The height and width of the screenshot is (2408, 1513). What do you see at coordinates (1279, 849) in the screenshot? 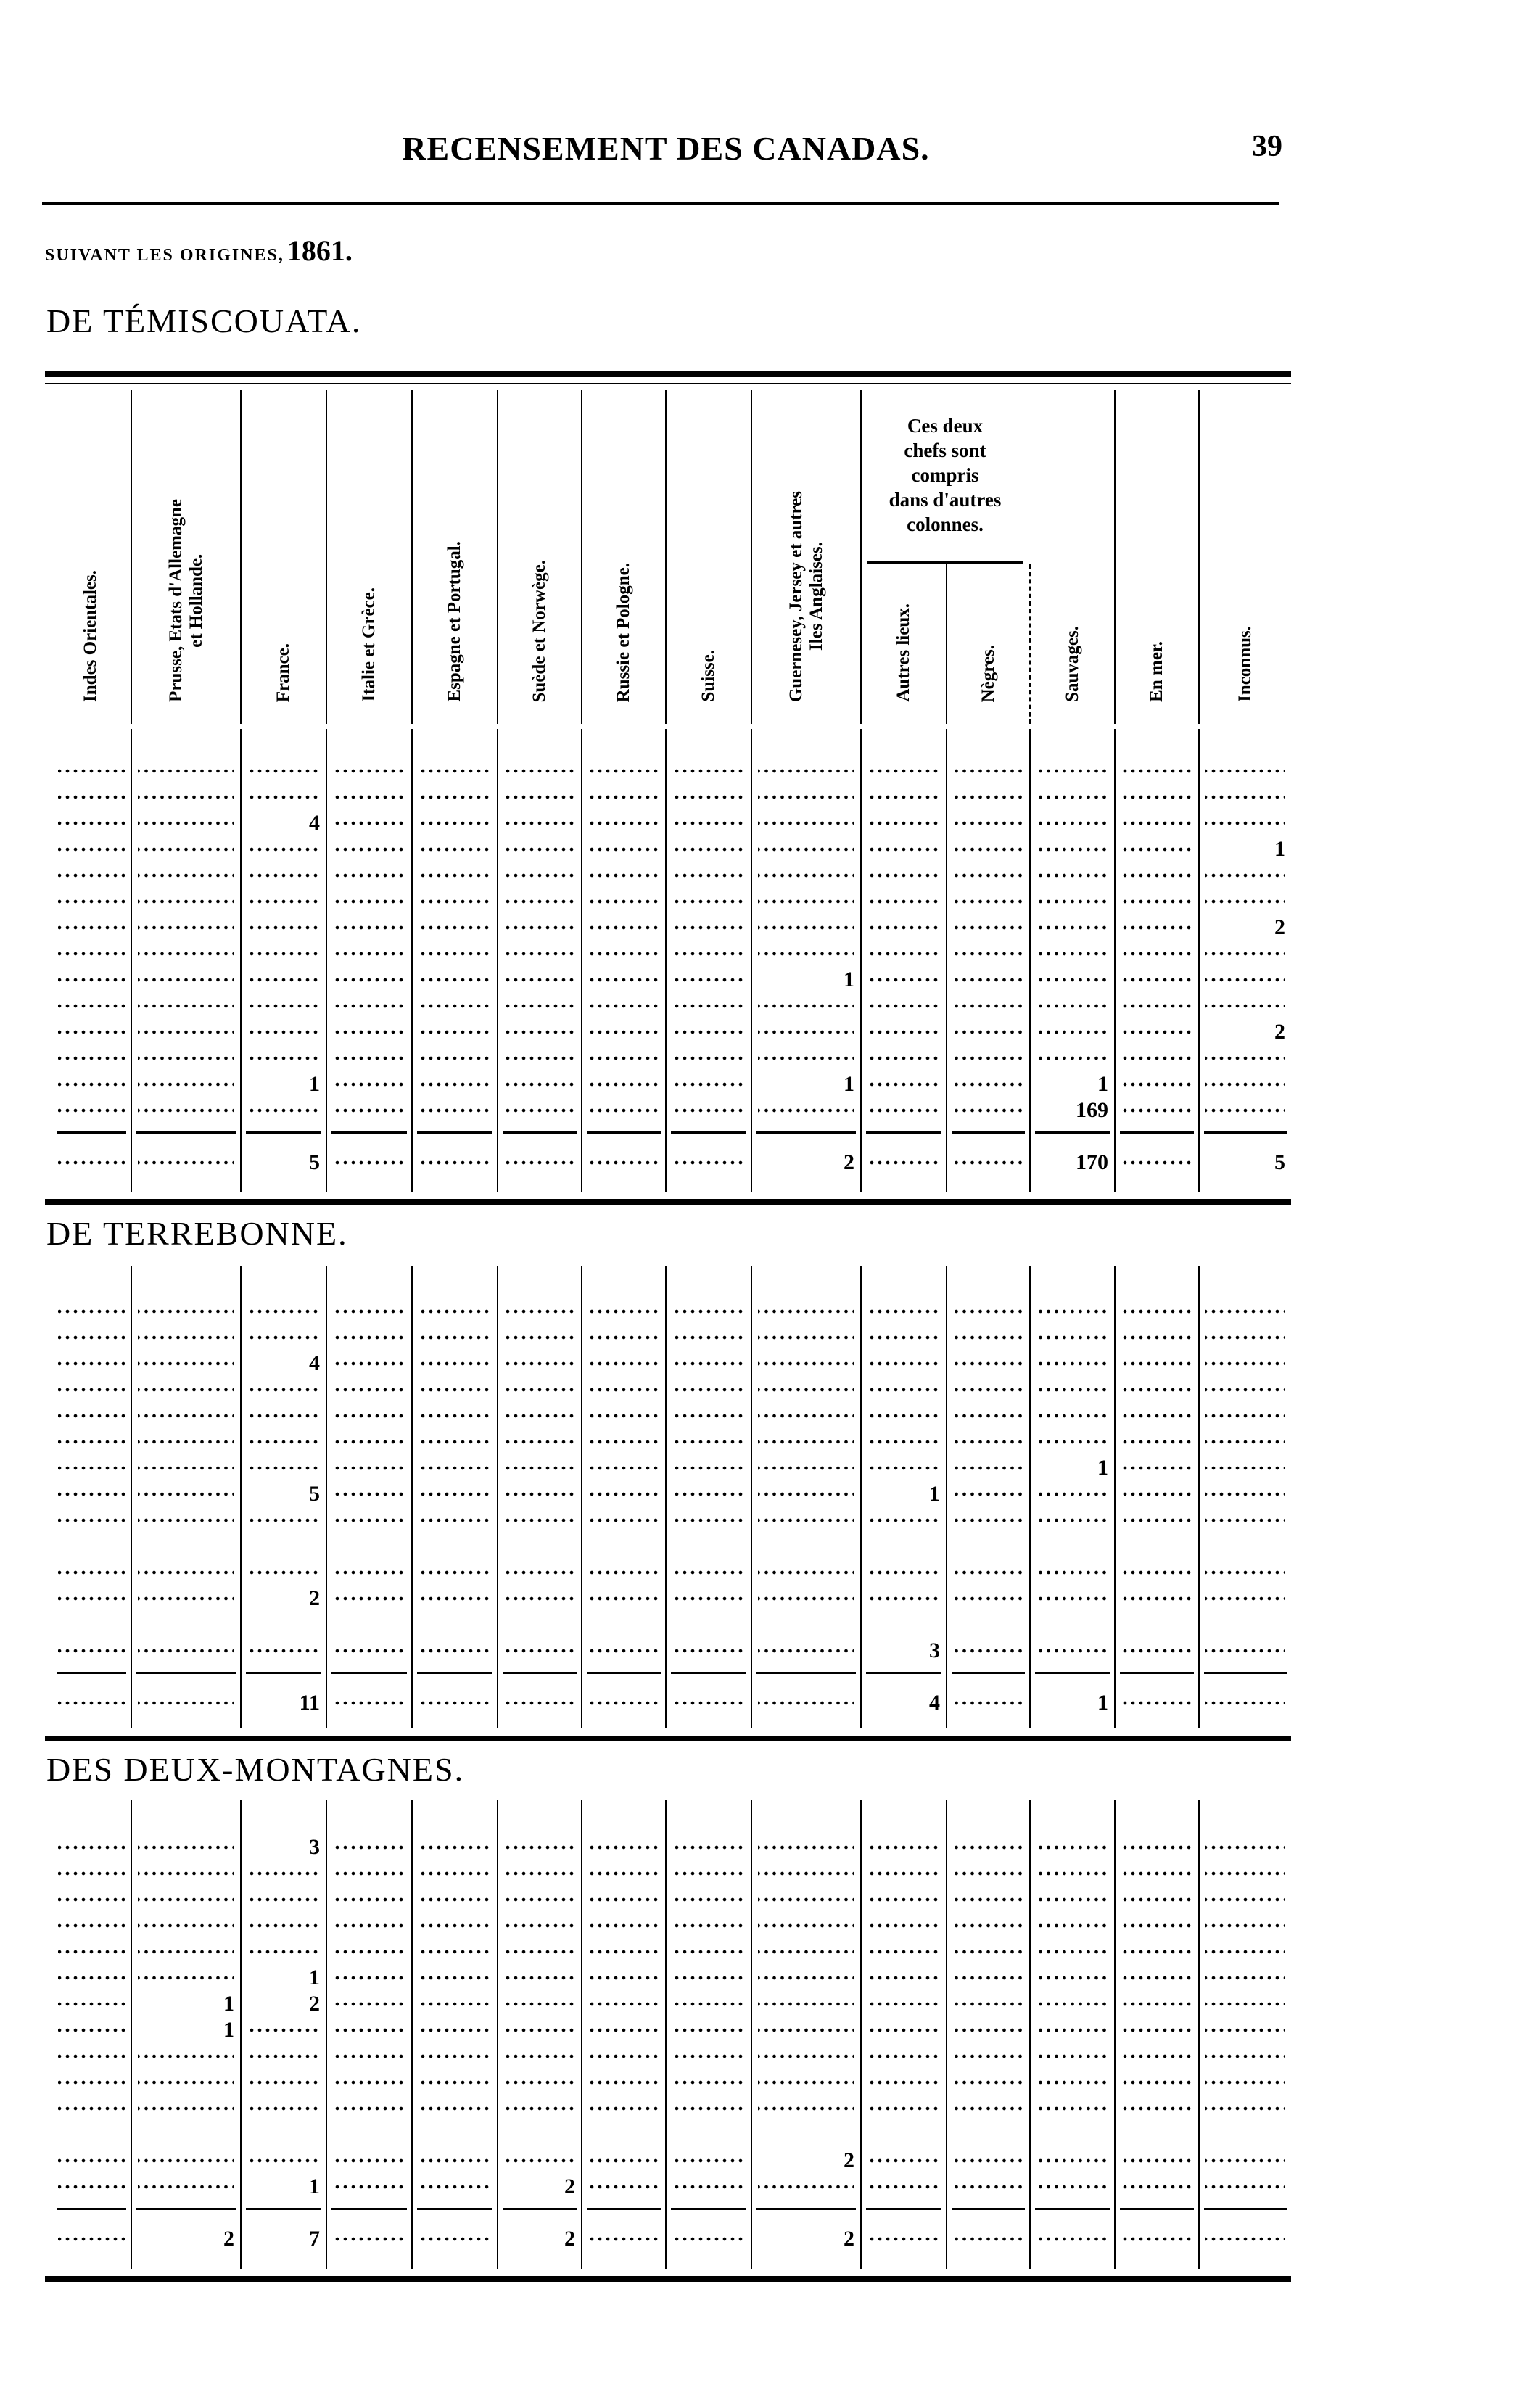
I see `table-cell: 1` at bounding box center [1279, 849].